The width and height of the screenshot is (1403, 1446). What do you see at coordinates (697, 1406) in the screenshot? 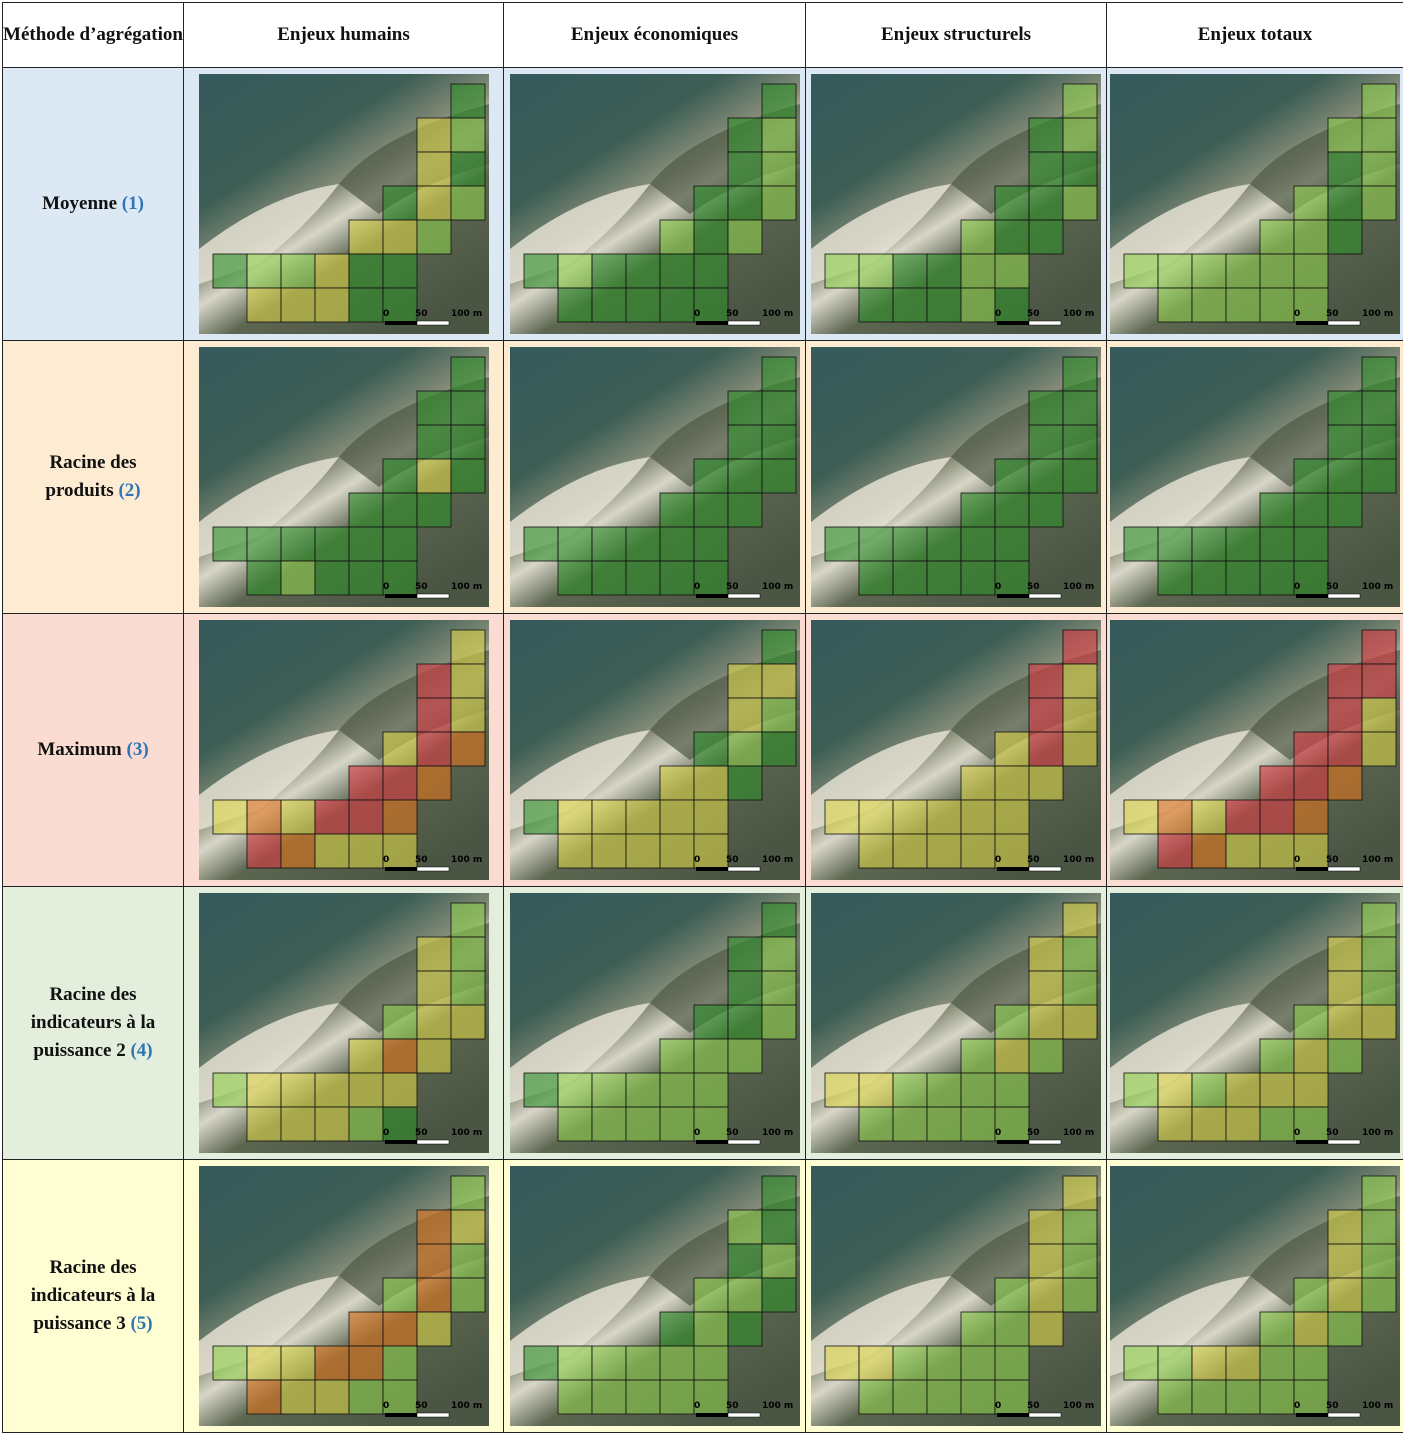
I see `scale-label: 0` at bounding box center [697, 1406].